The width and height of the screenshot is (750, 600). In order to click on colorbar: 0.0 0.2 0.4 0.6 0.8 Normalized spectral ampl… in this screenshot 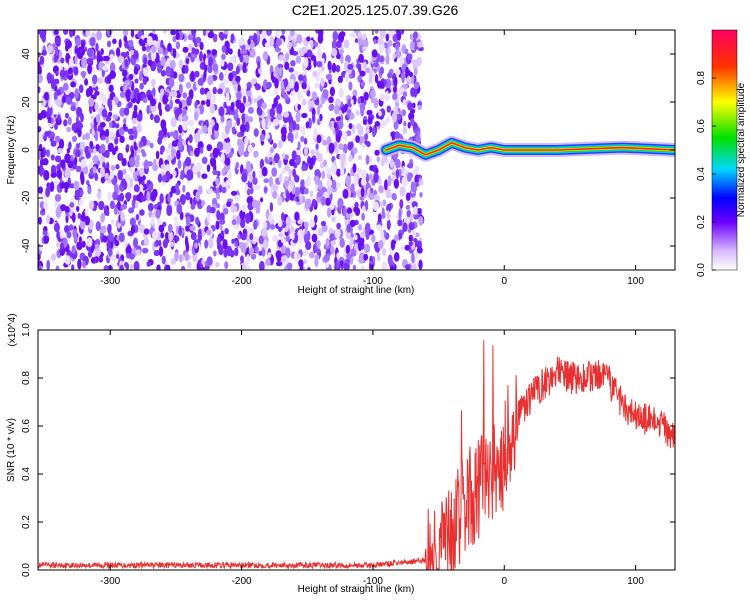, I will do `click(721, 153)`.